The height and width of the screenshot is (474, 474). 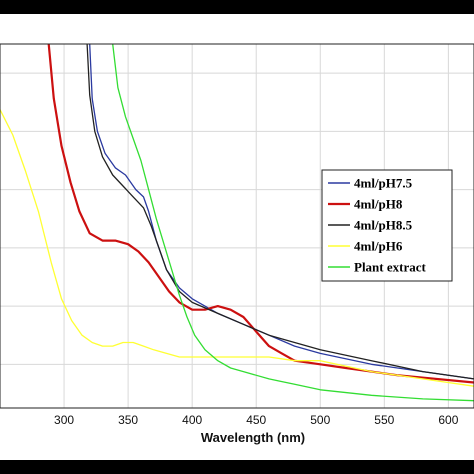 I want to click on x-tick-labels: 300 350 400 450 500 550 600, so click(x=256, y=420).